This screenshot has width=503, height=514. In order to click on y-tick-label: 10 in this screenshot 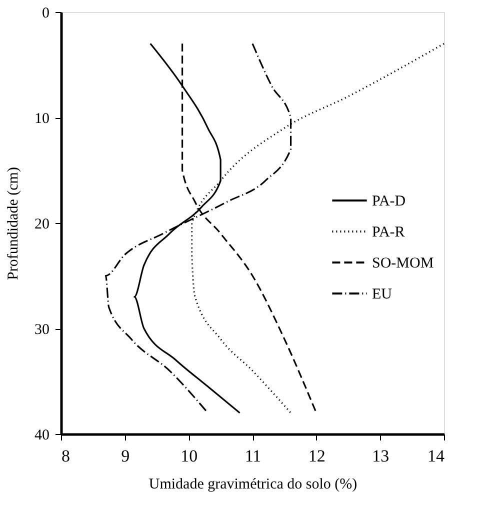, I will do `click(42, 119)`.